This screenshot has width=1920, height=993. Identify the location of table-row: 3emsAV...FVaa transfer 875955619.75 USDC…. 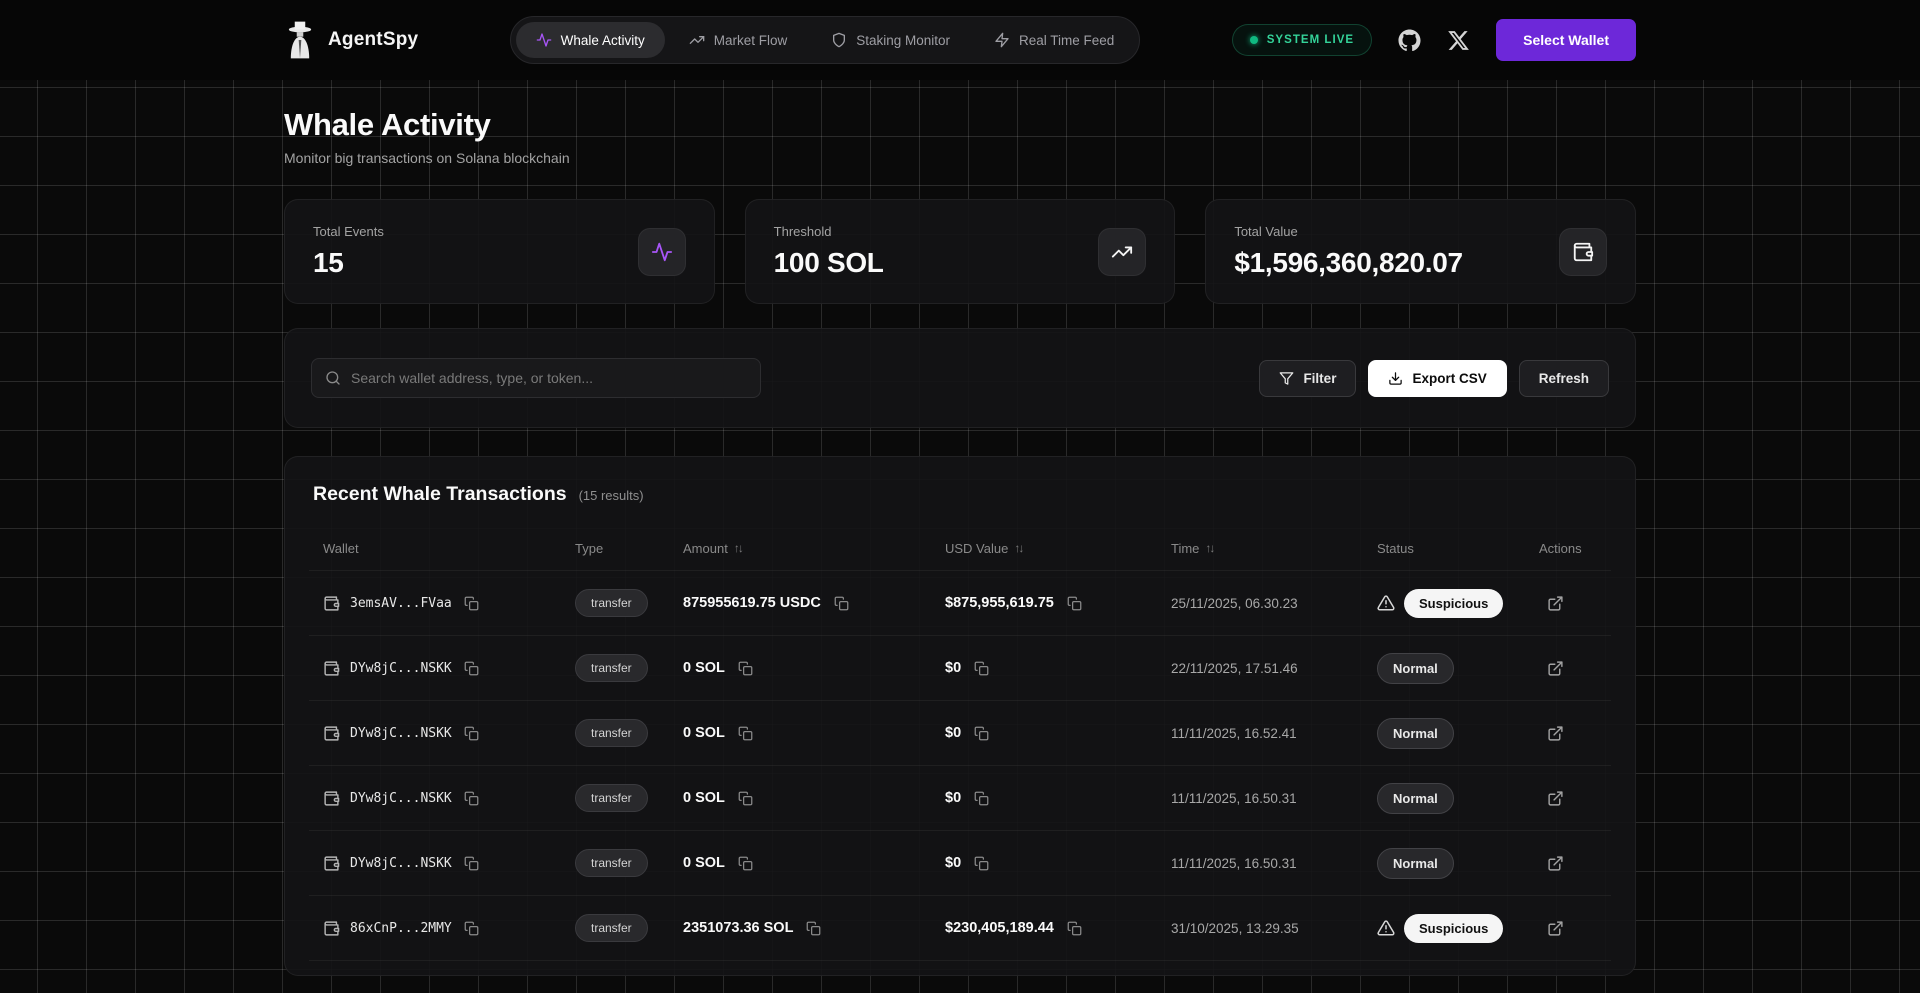
(960, 602).